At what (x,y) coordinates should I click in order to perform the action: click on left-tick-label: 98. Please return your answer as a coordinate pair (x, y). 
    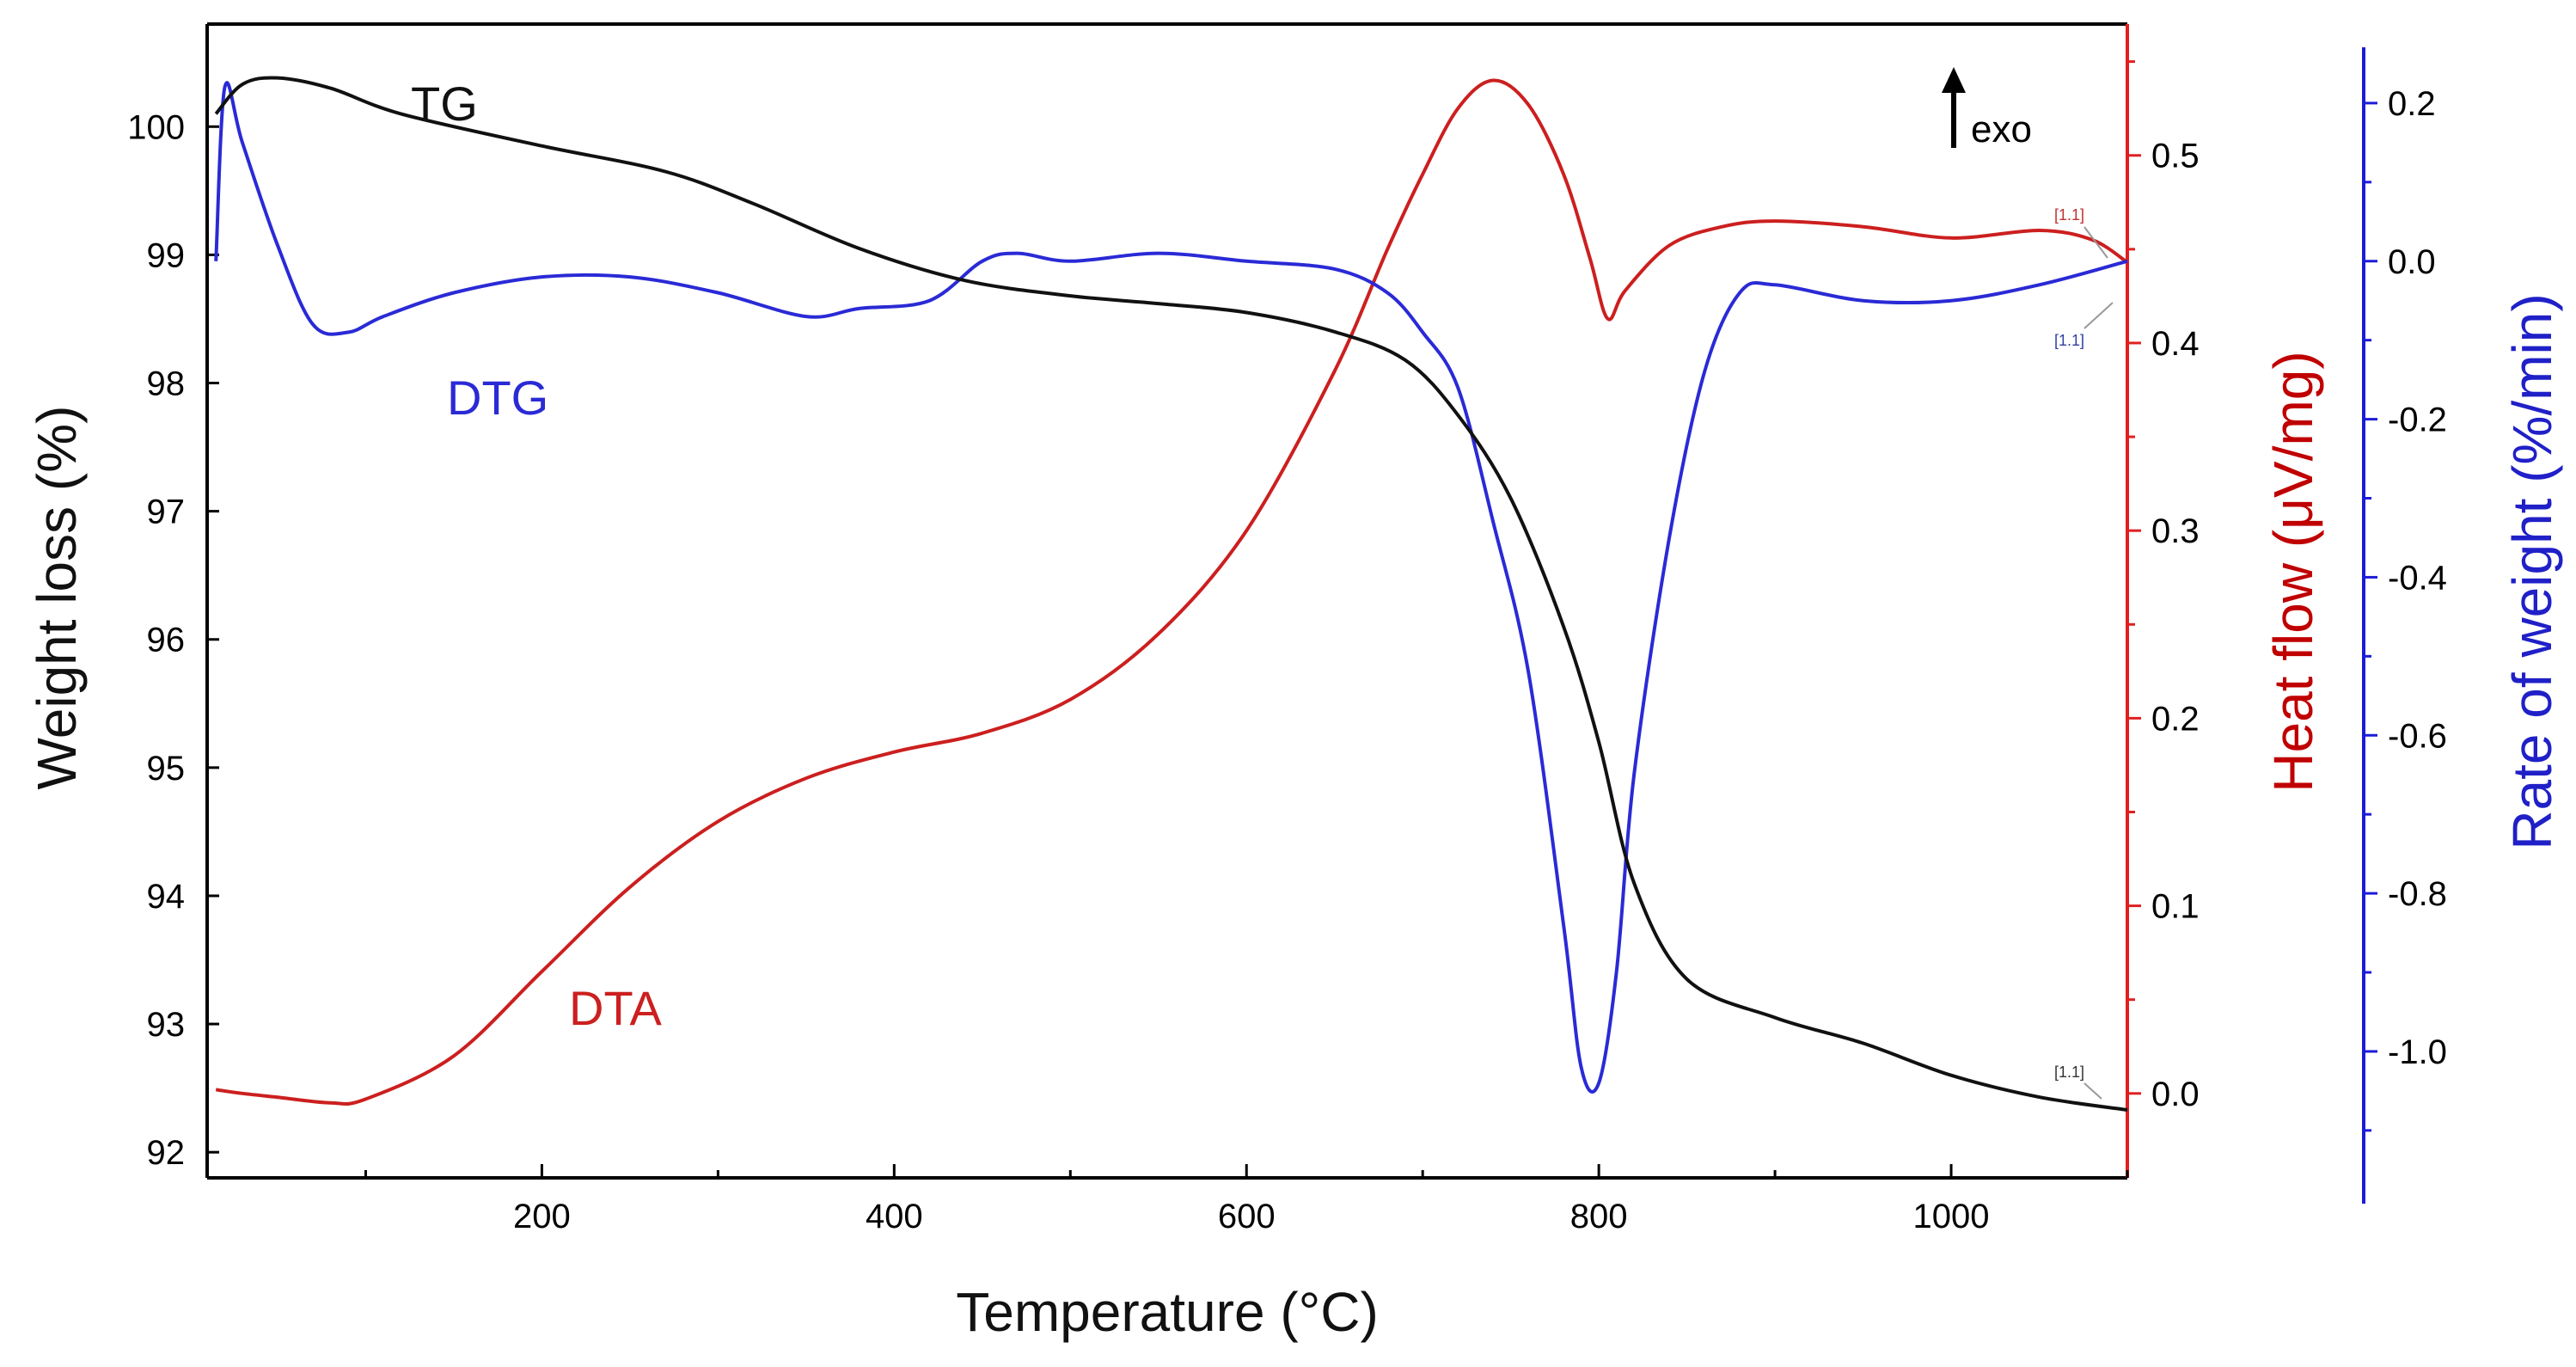
    Looking at the image, I should click on (166, 384).